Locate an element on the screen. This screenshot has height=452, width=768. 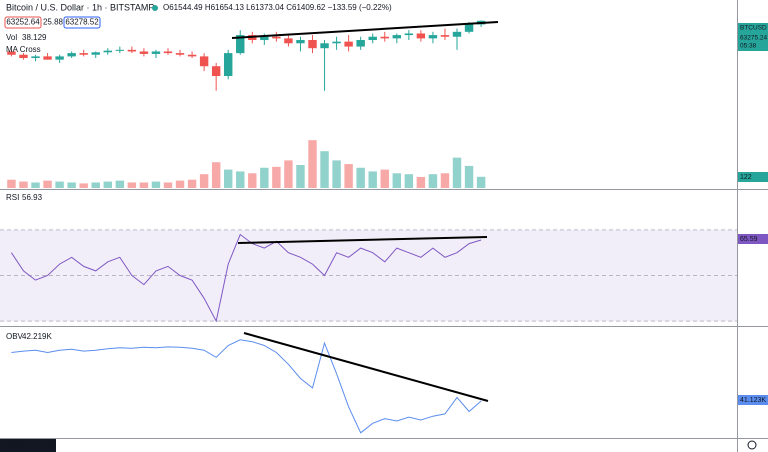
last-price: 63275.24 is located at coordinates (753, 38).